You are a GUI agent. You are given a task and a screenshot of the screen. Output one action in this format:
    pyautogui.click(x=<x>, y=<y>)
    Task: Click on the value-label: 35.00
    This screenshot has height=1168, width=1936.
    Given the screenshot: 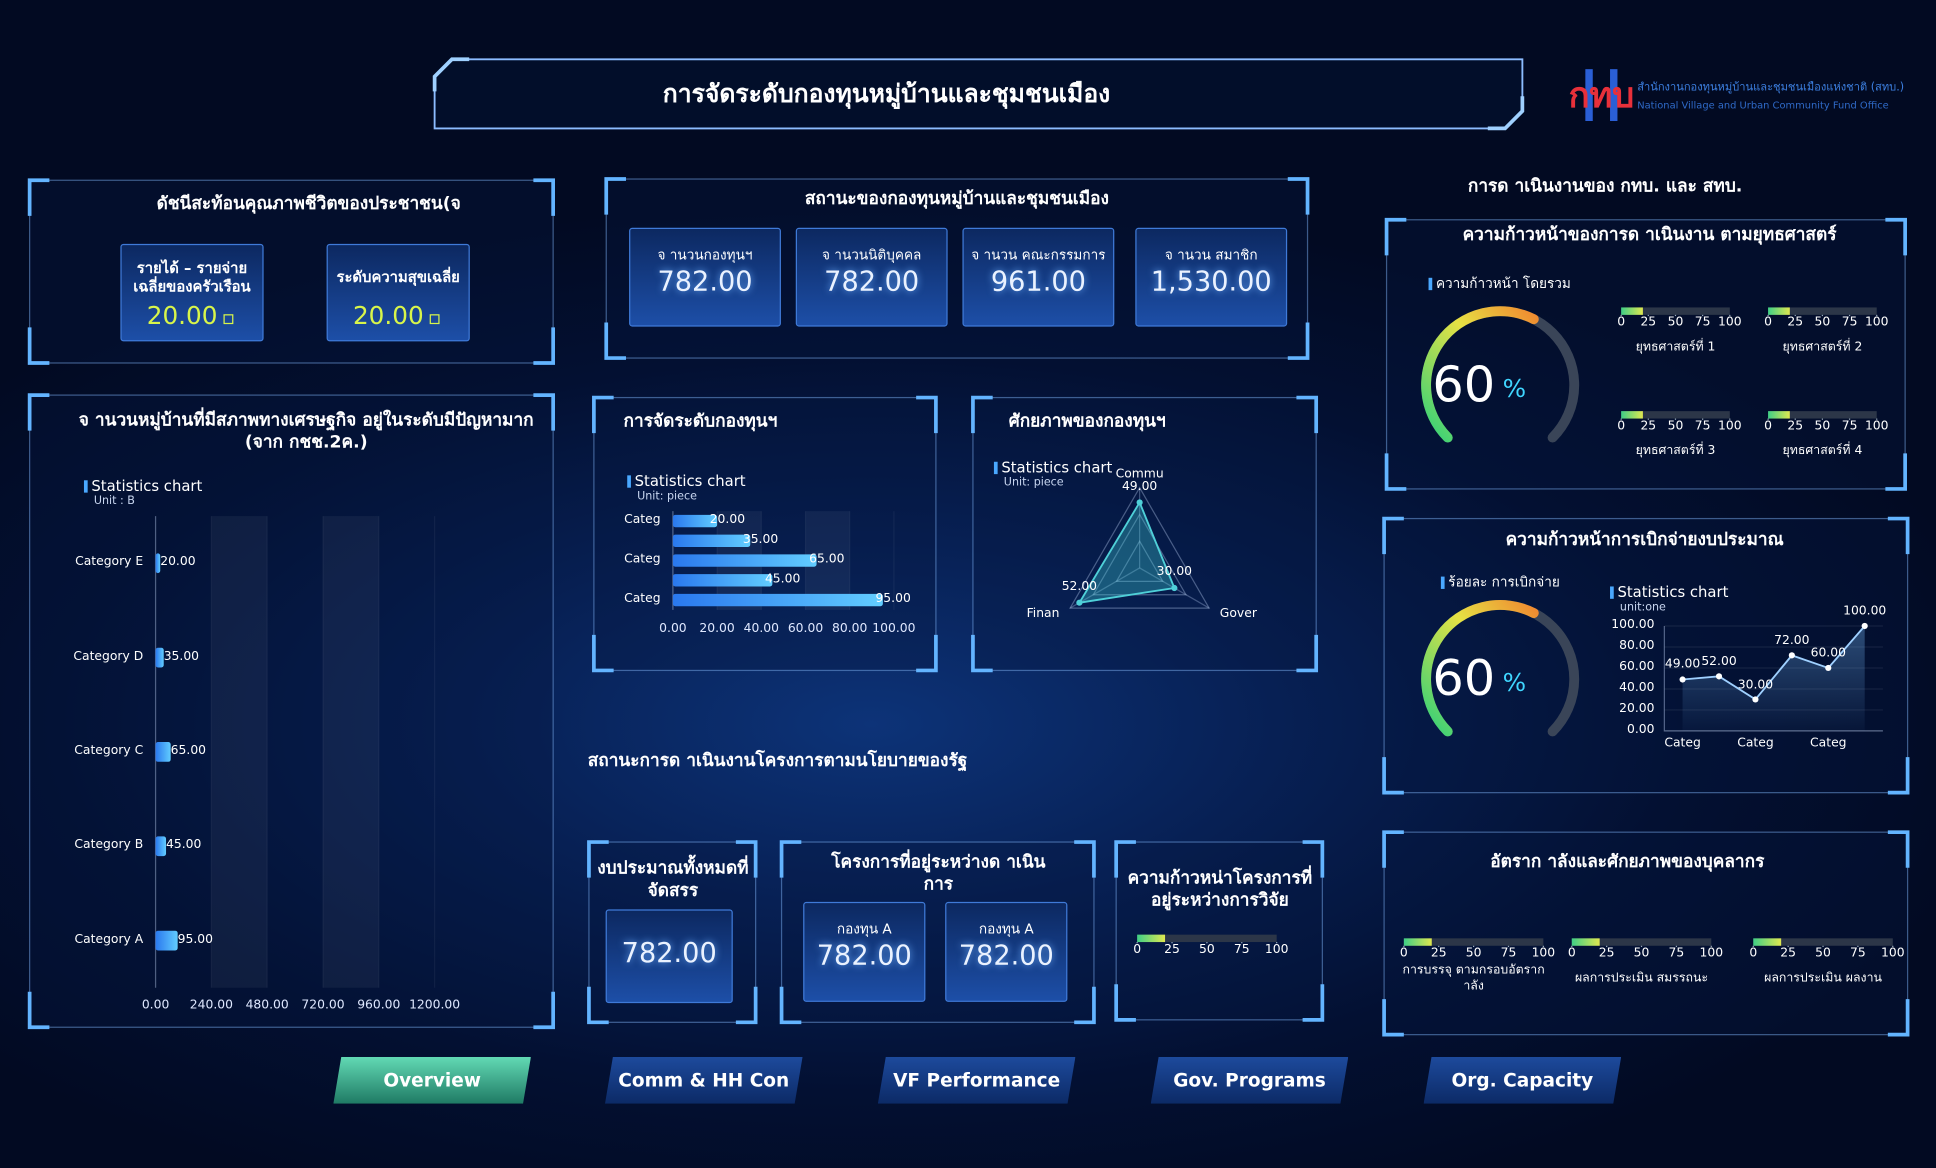 What is the action you would take?
    pyautogui.click(x=760, y=540)
    